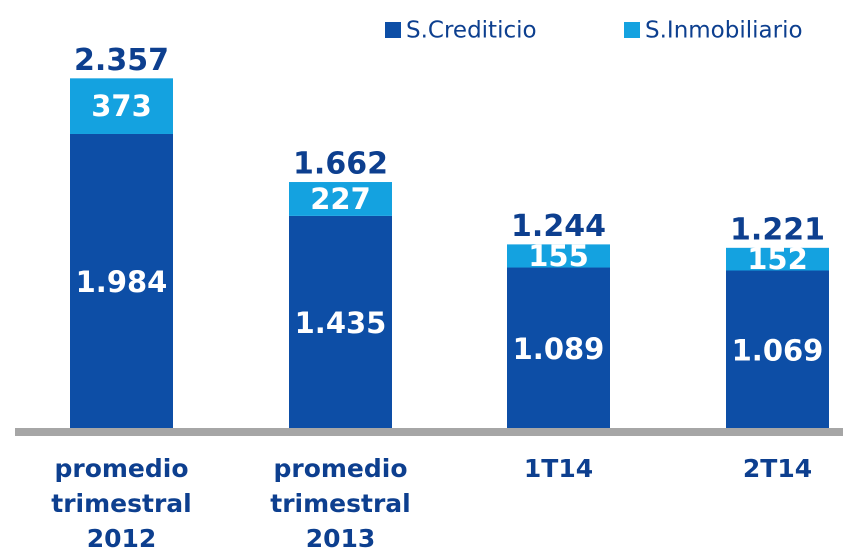  What do you see at coordinates (121, 503) in the screenshot?
I see `x-tick-label: promedio trimestral 2012` at bounding box center [121, 503].